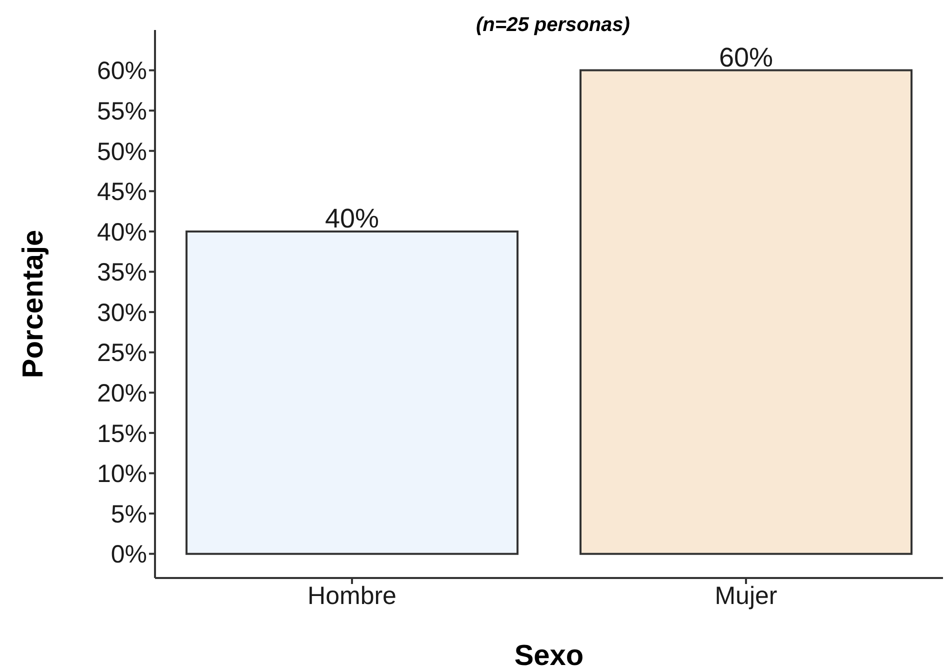  Describe the element at coordinates (121, 71) in the screenshot. I see `y-tick-label: 60%` at that location.